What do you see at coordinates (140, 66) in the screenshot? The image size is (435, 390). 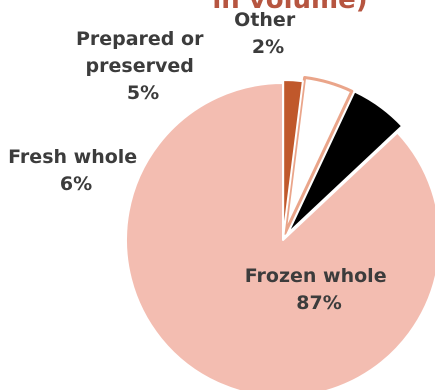 I see `label-prepared-line2: preserved` at bounding box center [140, 66].